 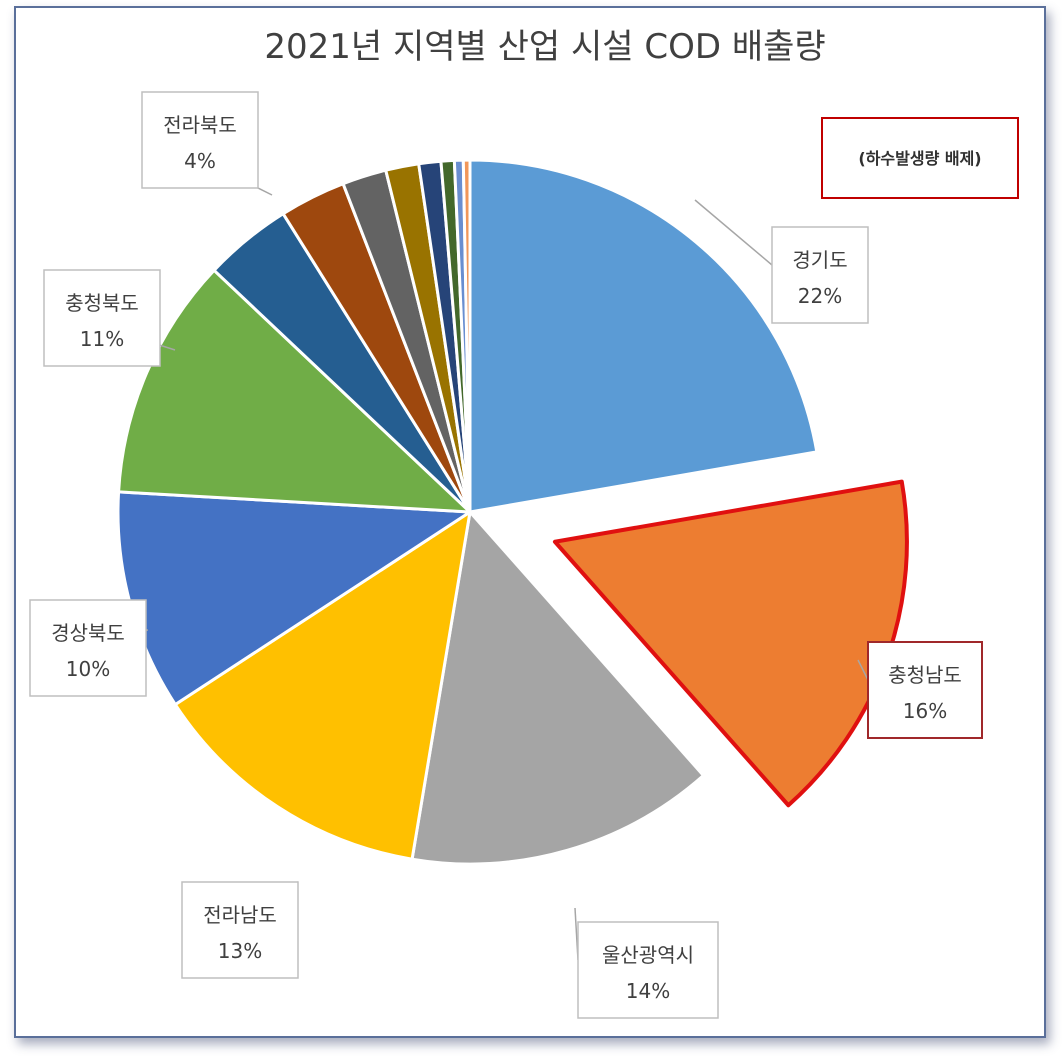 I want to click on slice-value-label: 22%, so click(x=820, y=296).